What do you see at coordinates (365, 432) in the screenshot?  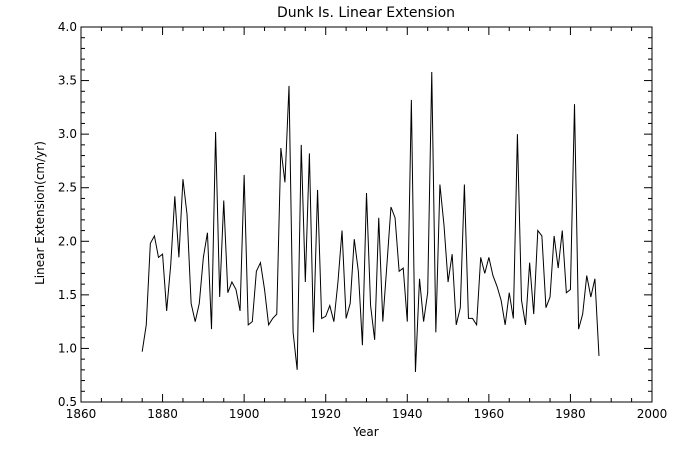 I see `x-axis-label: Year` at bounding box center [365, 432].